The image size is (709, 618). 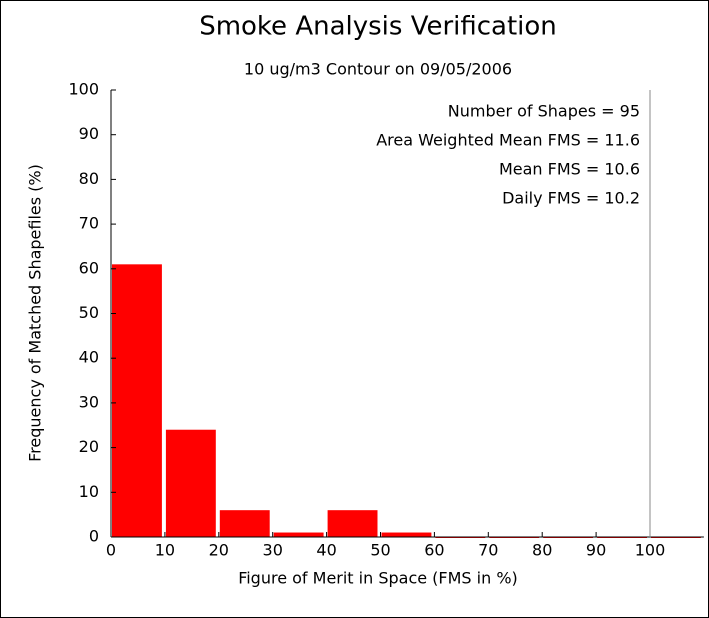 What do you see at coordinates (326, 550) in the screenshot?
I see `x-tick-label: 40` at bounding box center [326, 550].